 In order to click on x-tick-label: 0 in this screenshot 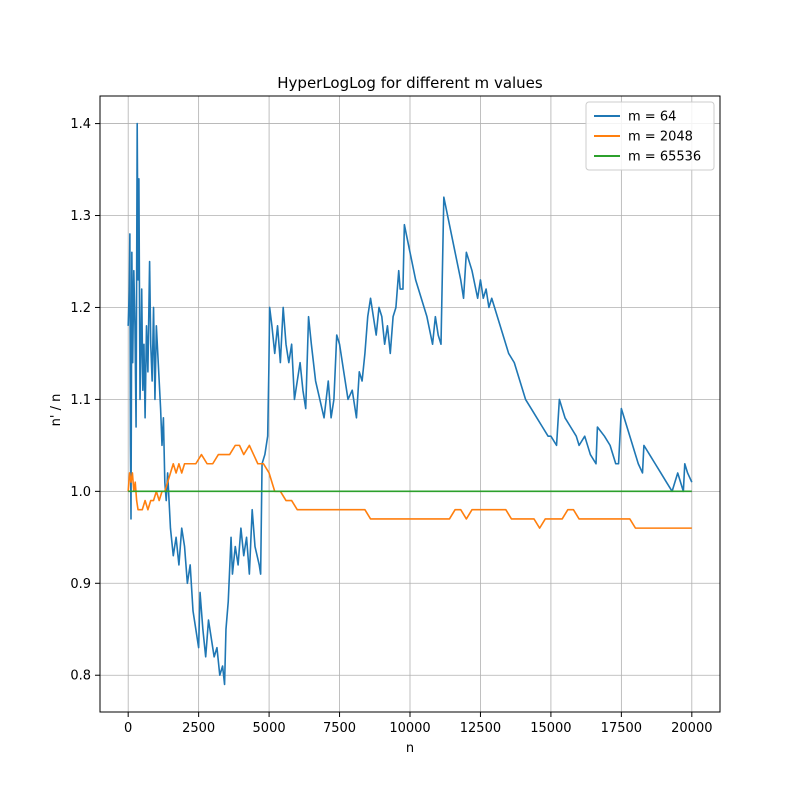, I will do `click(128, 728)`.